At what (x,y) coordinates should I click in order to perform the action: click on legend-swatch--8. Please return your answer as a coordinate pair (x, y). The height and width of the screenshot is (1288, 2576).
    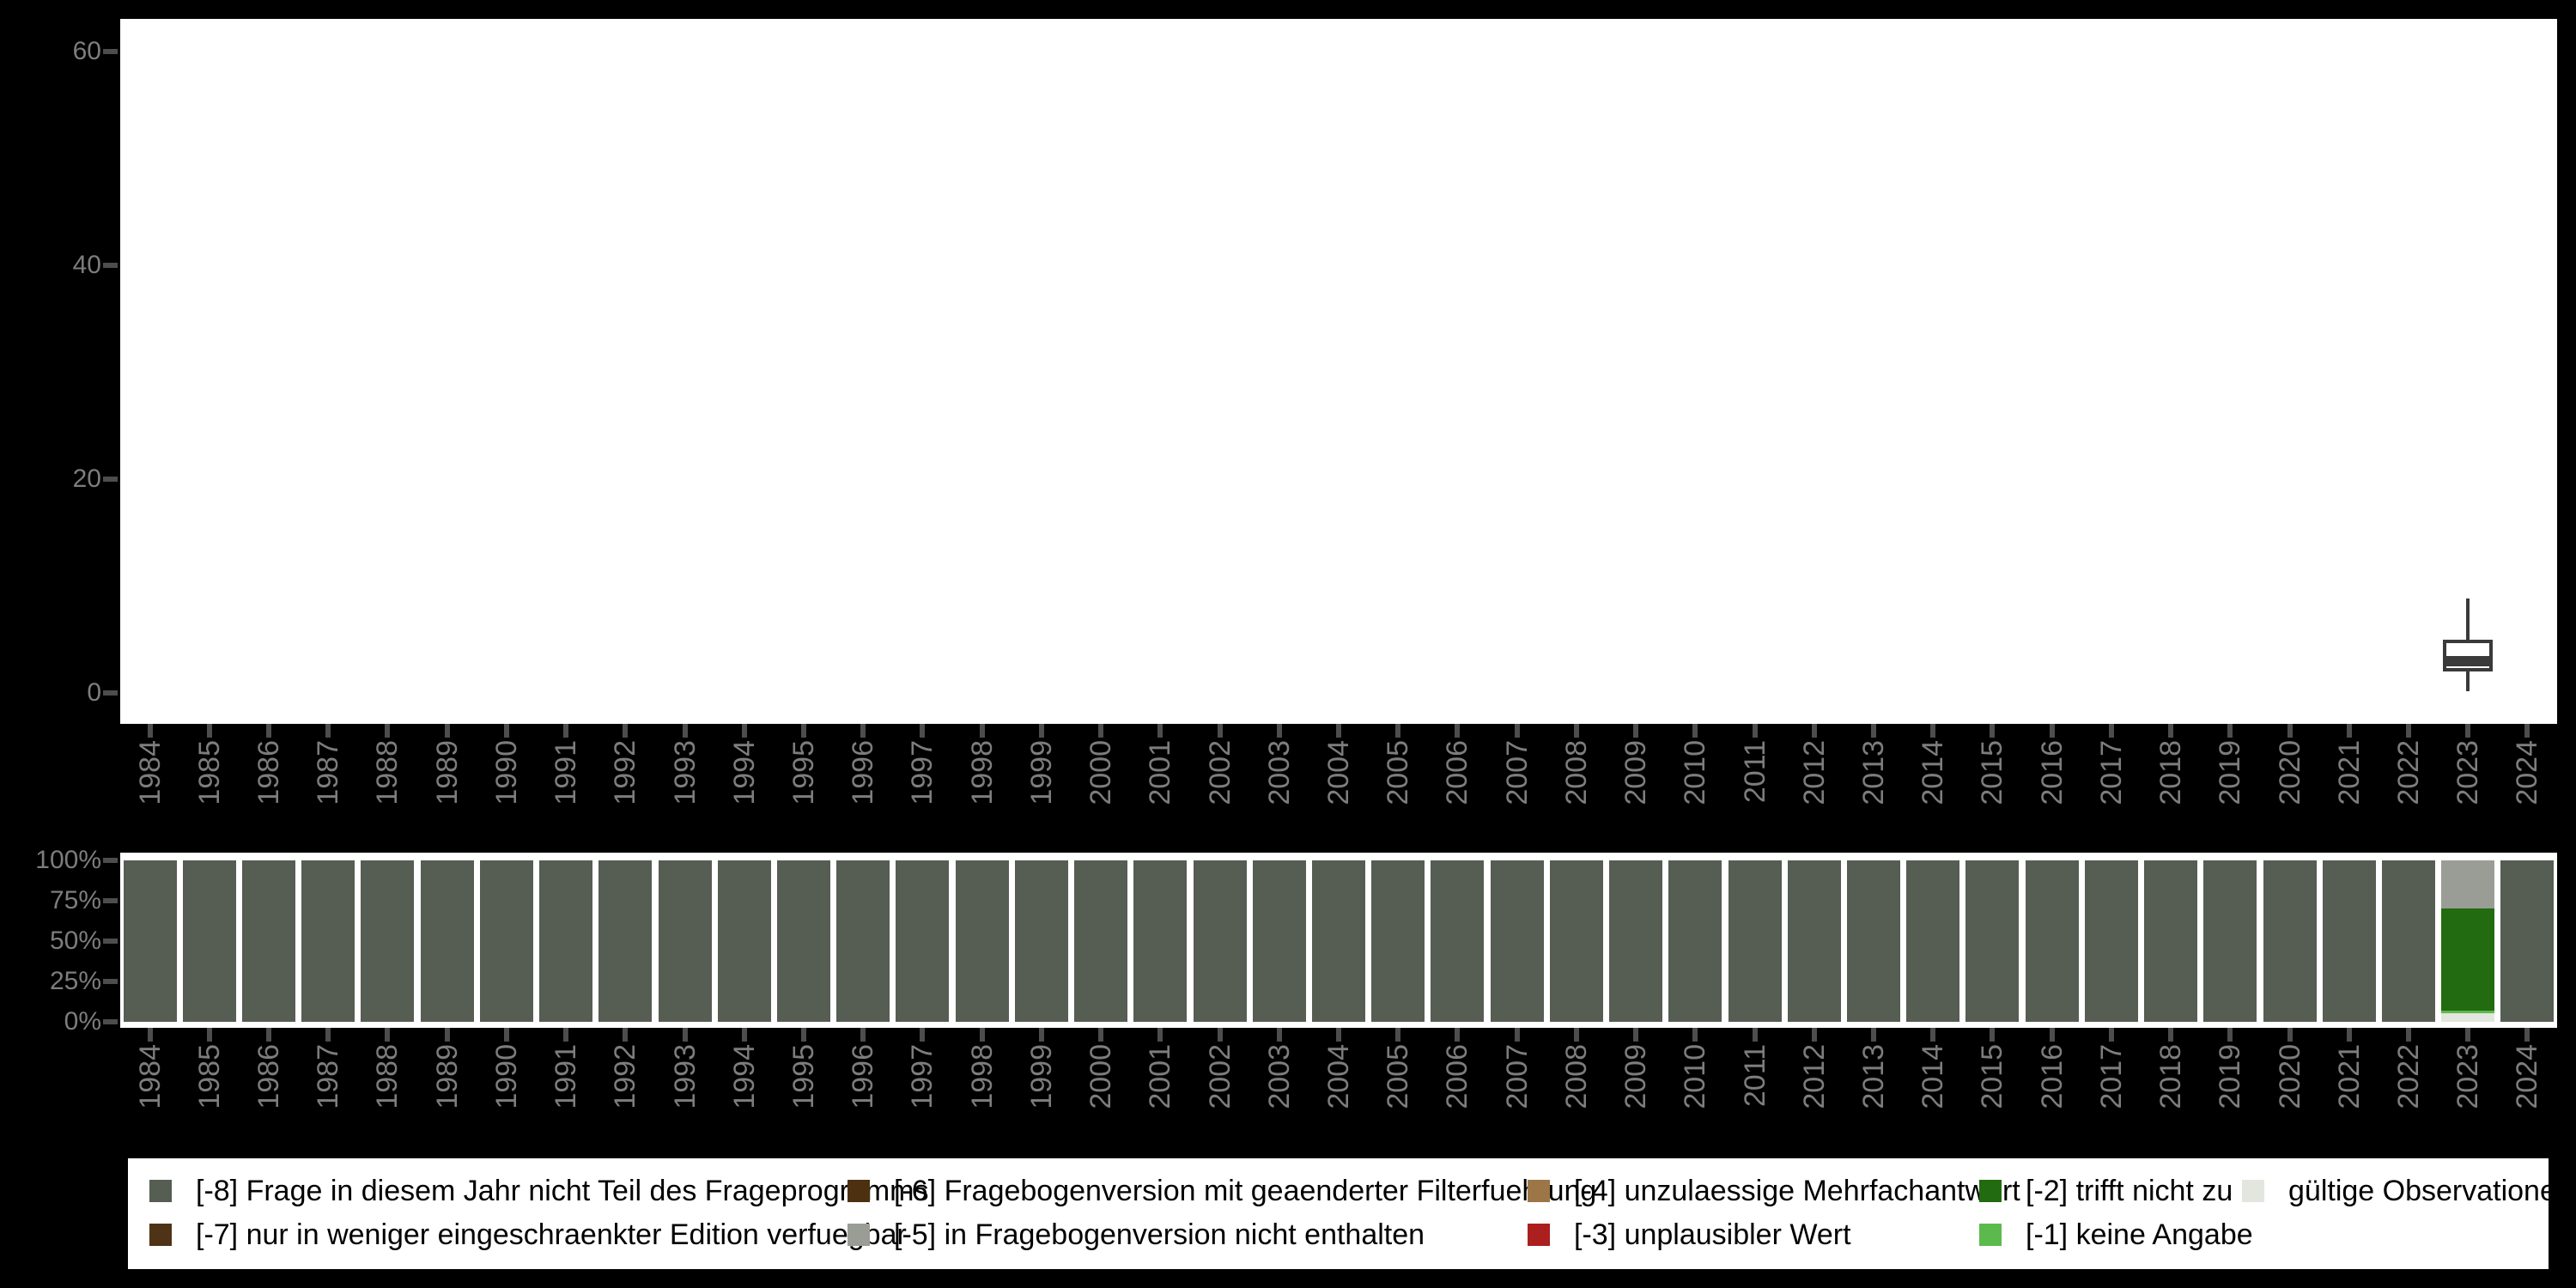
    Looking at the image, I should click on (160, 1191).